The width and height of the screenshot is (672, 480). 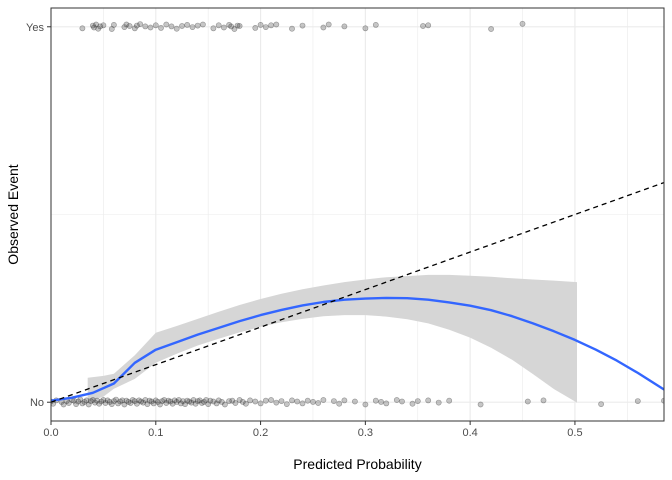 I want to click on x-tick-label: 0.5, so click(x=574, y=433).